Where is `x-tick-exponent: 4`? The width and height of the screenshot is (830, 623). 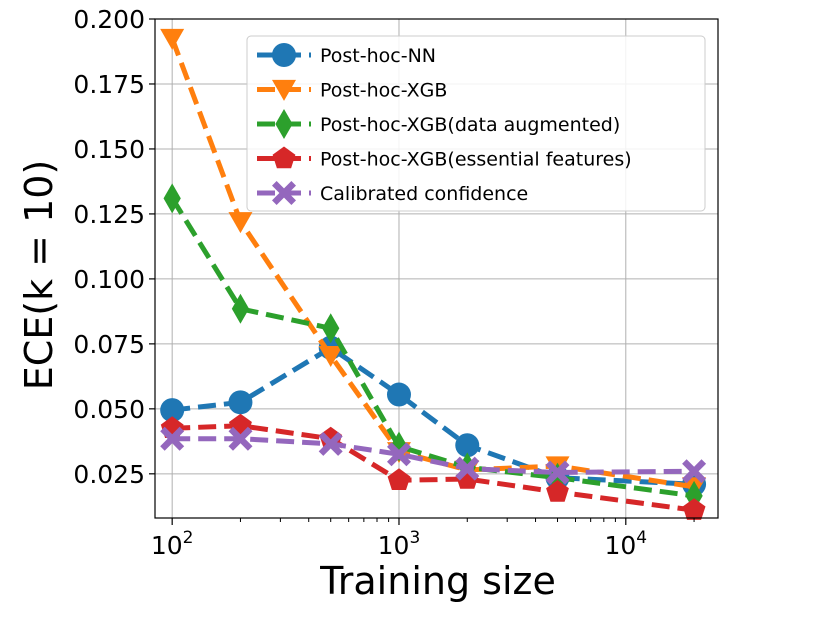 x-tick-exponent: 4 is located at coordinates (641, 538).